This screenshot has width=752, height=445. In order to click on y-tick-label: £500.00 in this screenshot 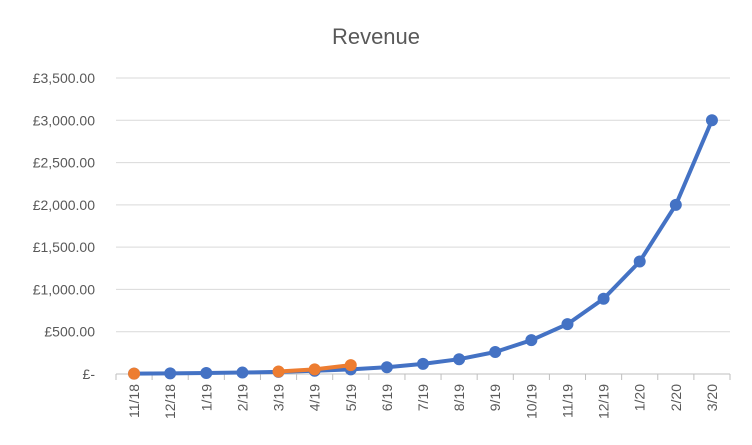, I will do `click(69, 332)`.